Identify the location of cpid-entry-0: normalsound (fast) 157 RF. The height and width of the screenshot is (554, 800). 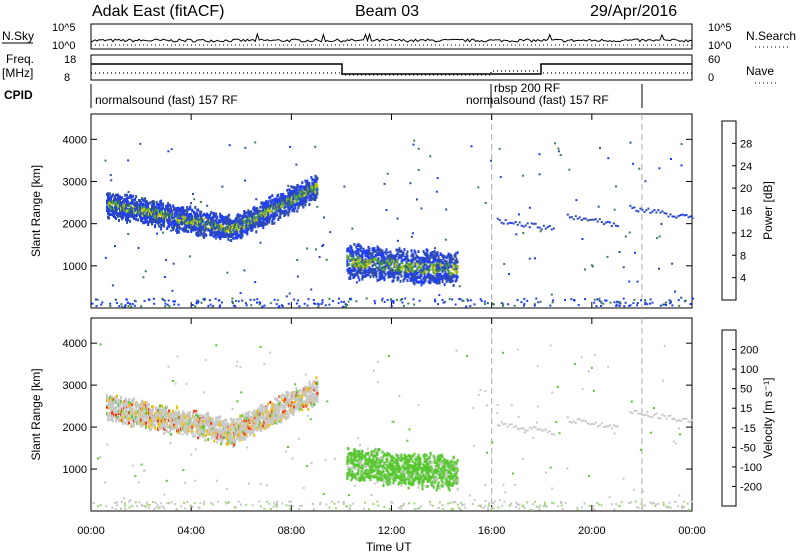
(166, 100).